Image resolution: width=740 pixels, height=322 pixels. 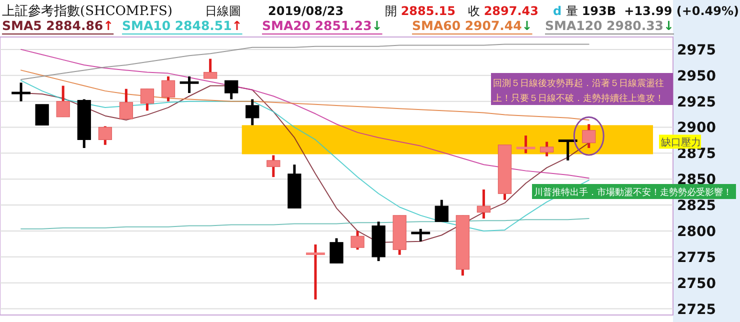 I want to click on text: SMA60 2907.44↓, so click(x=472, y=25).